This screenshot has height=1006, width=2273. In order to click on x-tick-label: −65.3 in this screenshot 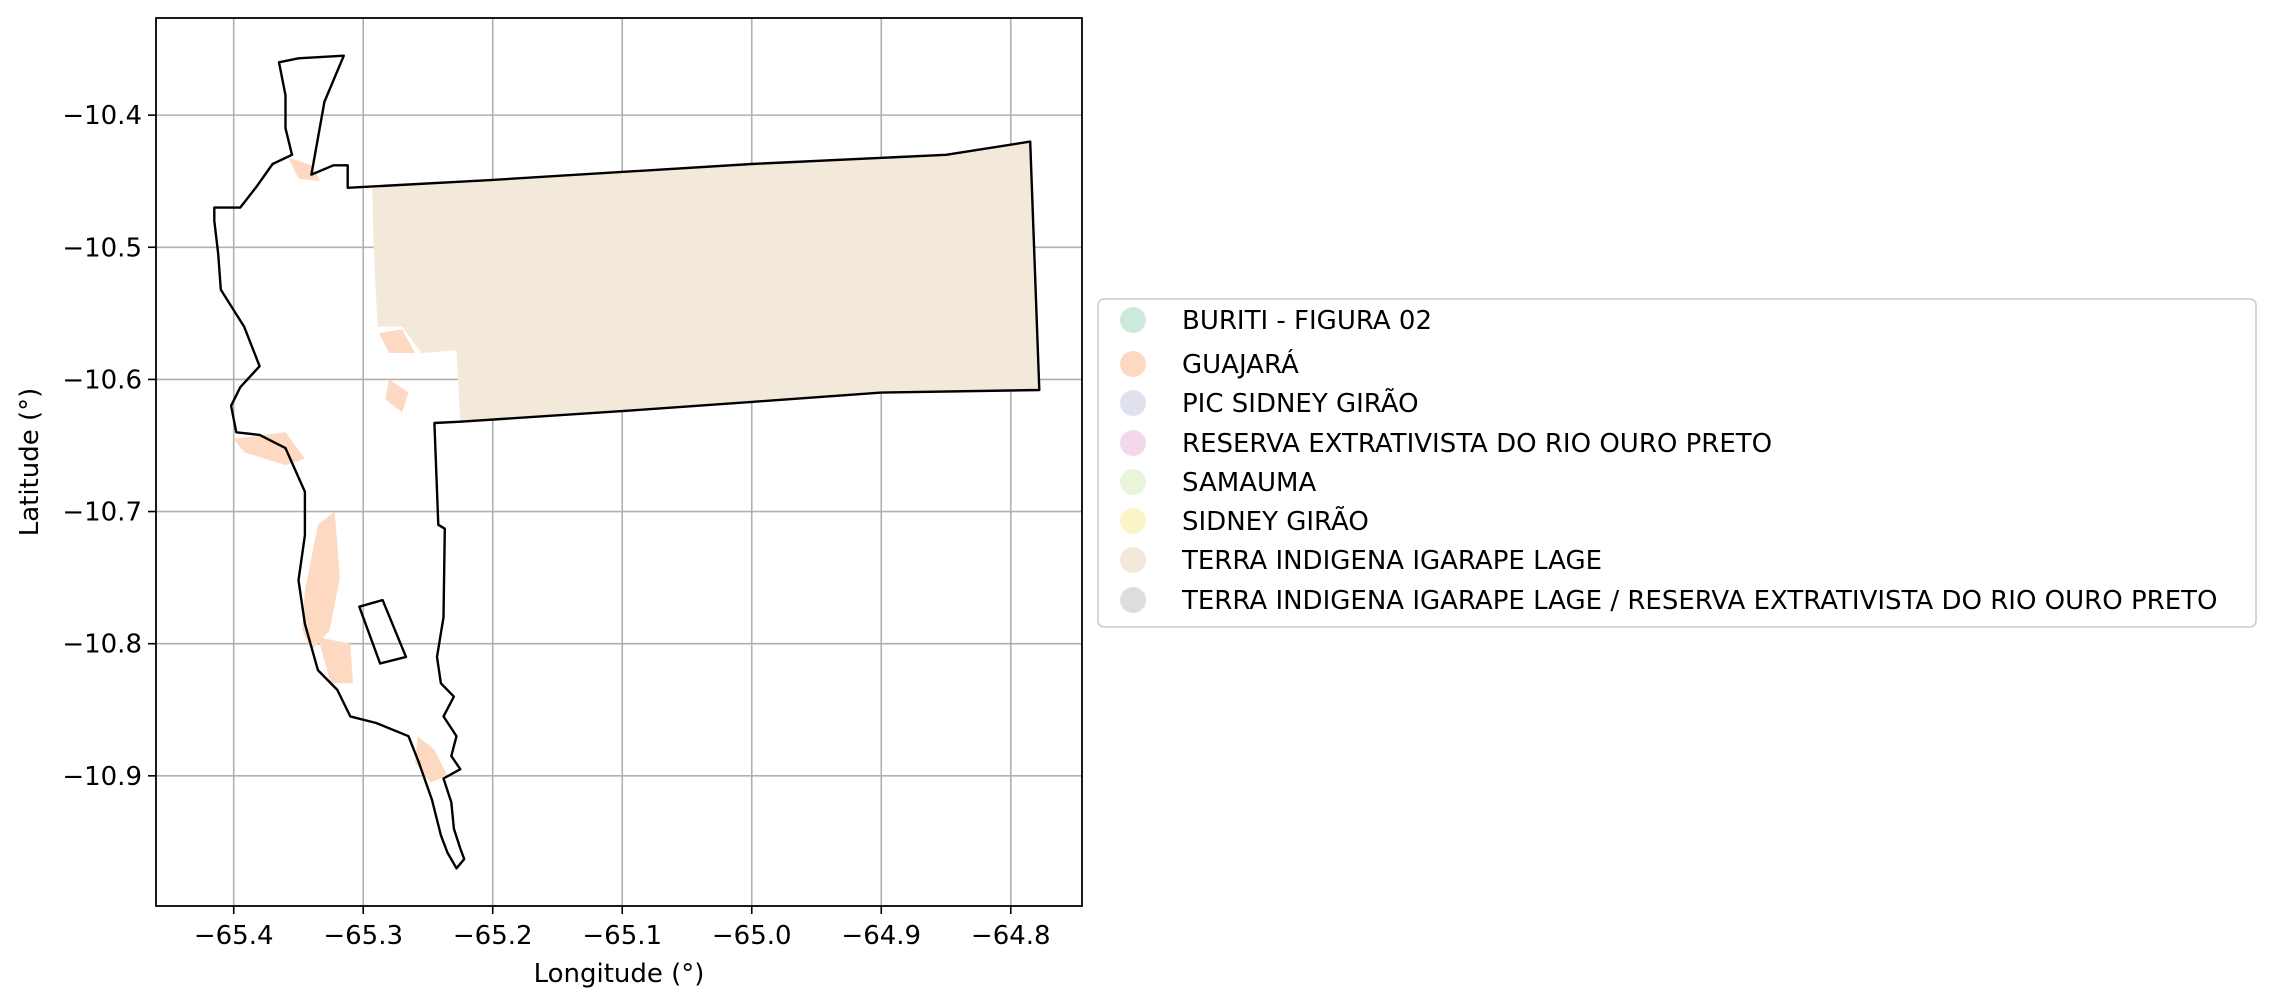, I will do `click(363, 936)`.